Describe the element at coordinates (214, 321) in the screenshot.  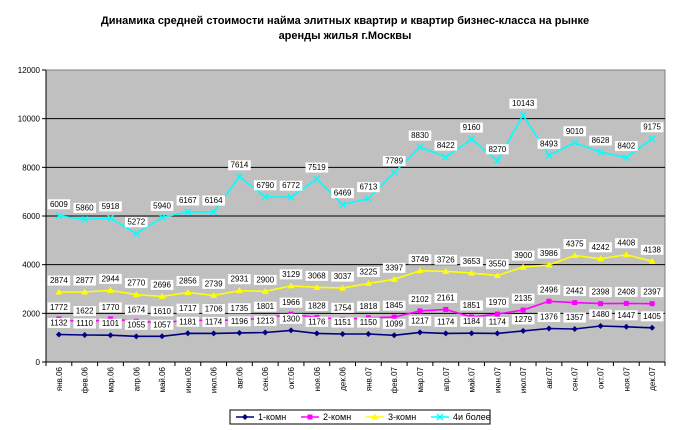
I see `data-label: 1174` at that location.